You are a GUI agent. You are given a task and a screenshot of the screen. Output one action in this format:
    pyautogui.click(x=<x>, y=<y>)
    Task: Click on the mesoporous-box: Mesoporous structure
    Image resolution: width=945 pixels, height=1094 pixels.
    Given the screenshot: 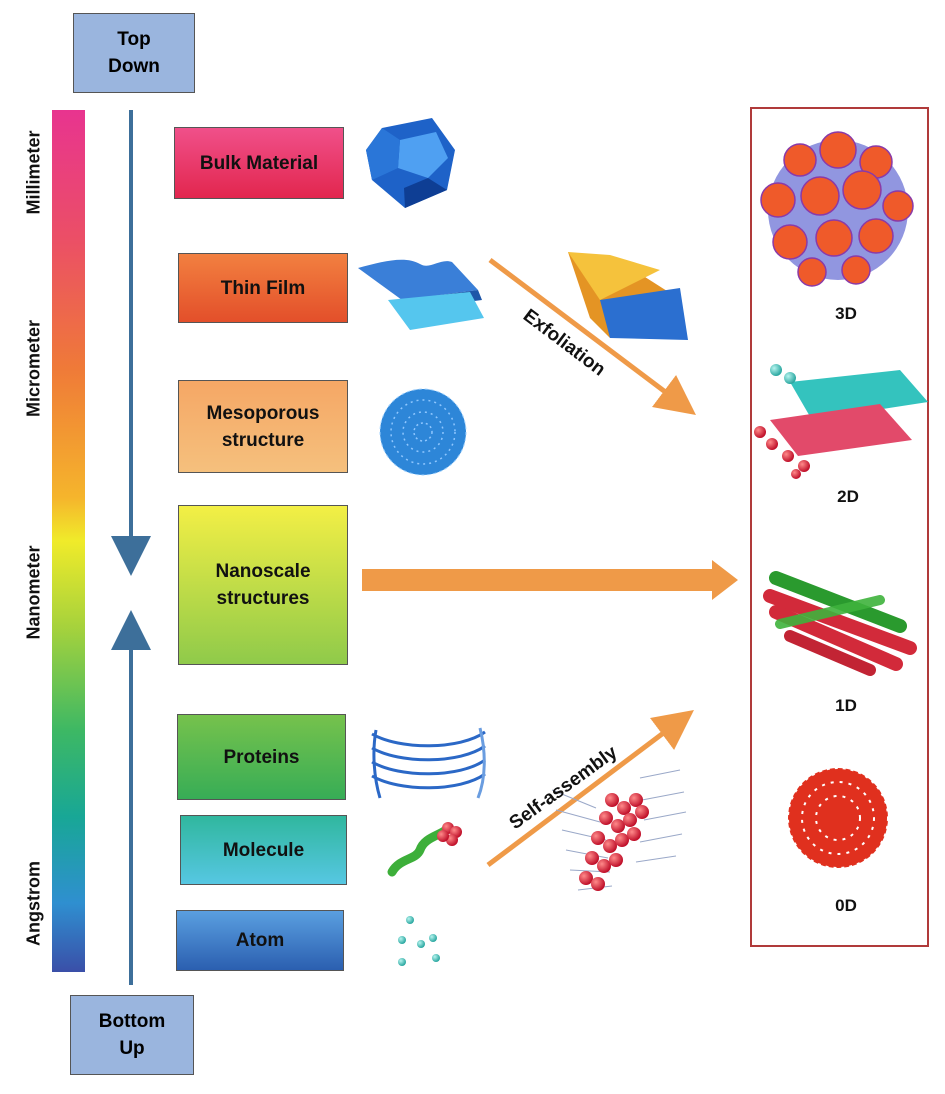 What is the action you would take?
    pyautogui.click(x=263, y=426)
    